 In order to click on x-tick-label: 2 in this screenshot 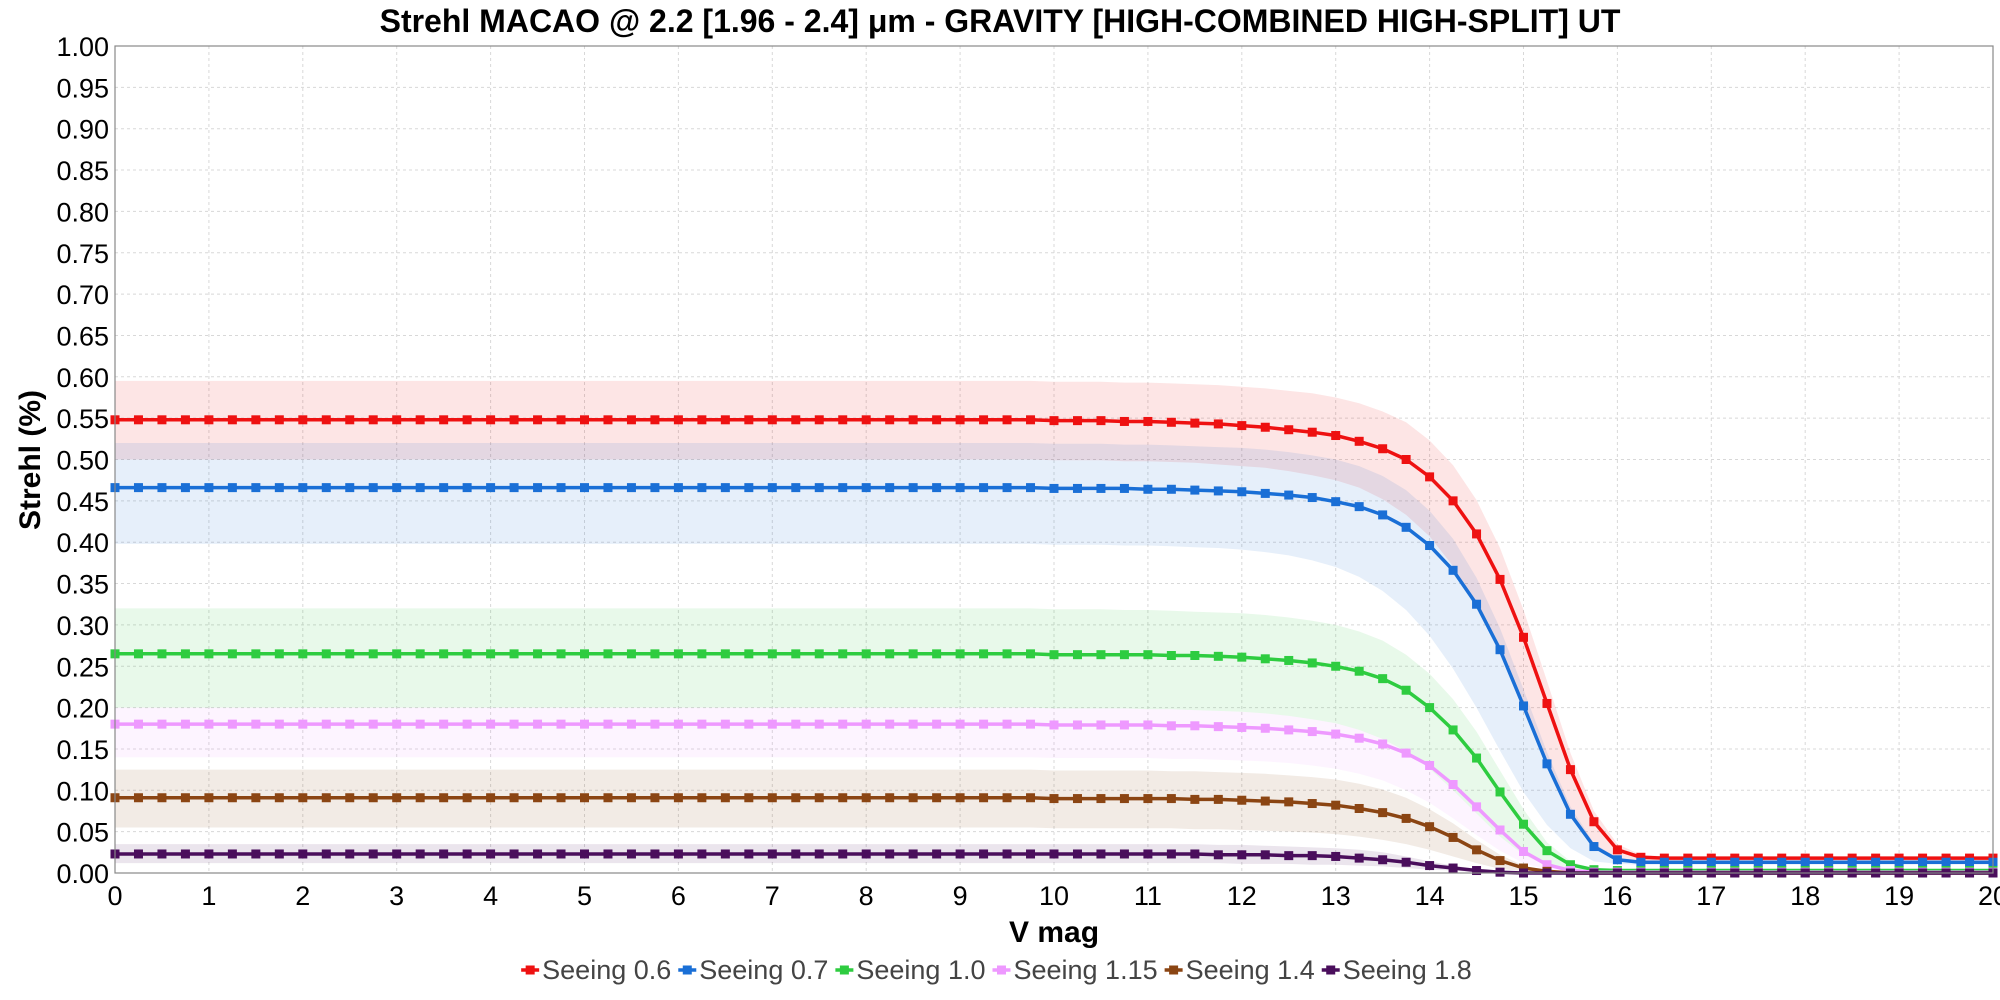, I will do `click(302, 896)`.